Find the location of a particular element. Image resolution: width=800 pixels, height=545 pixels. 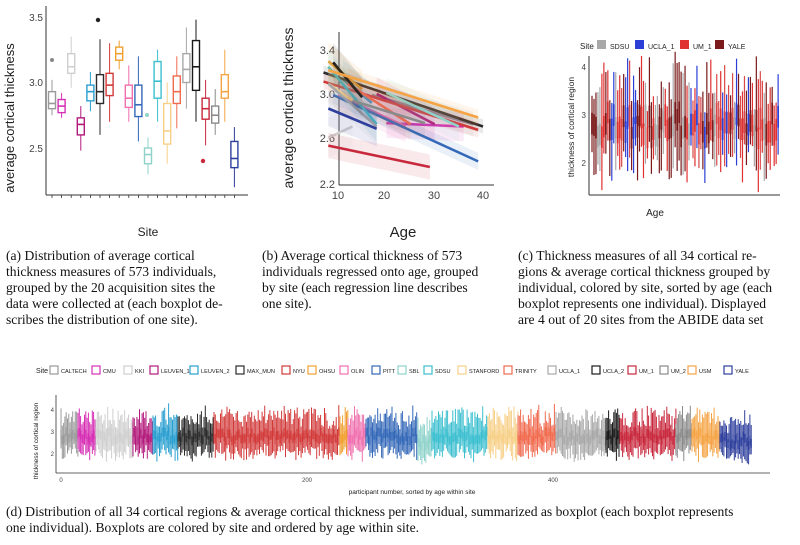

panel-a-xlabel: Site is located at coordinates (148, 232).